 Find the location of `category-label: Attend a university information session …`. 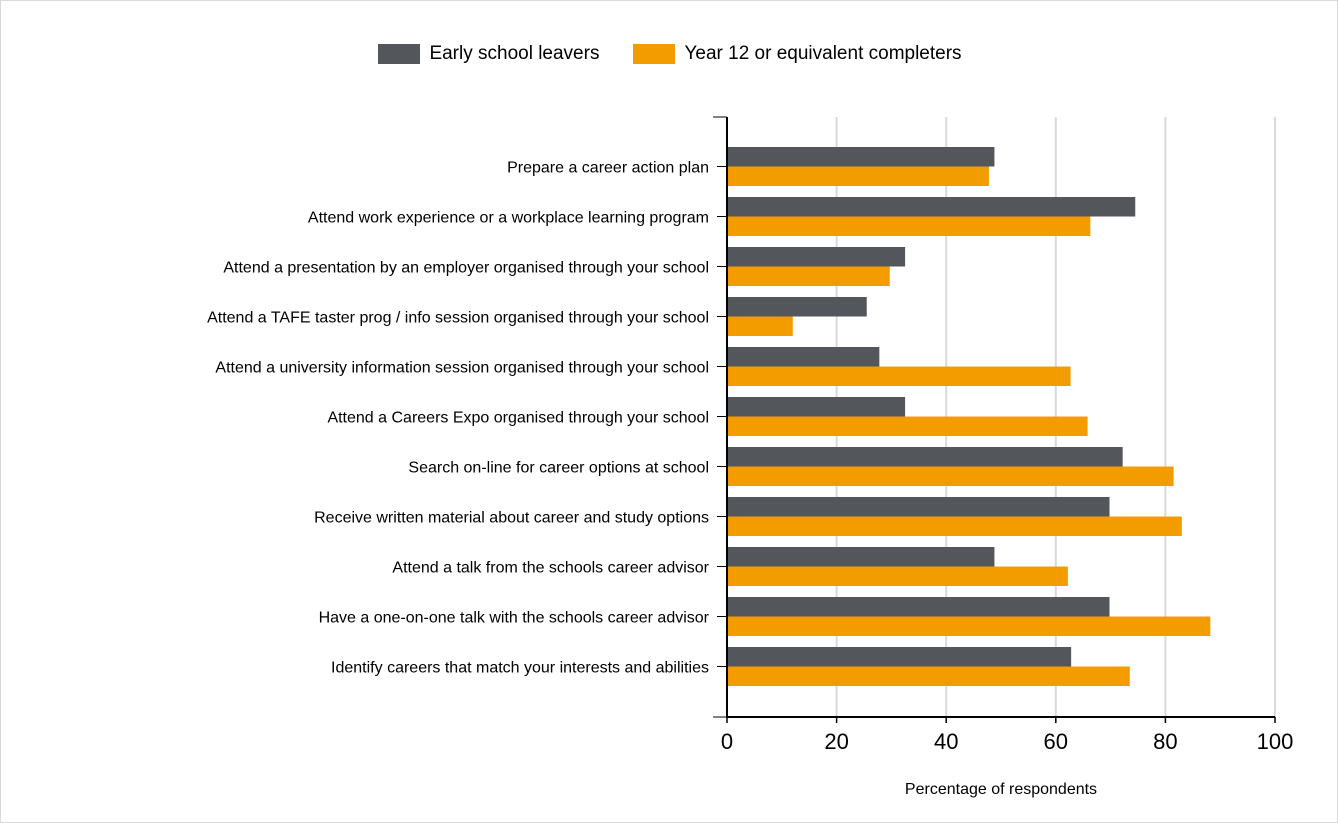

category-label: Attend a university information session … is located at coordinates (462, 368).